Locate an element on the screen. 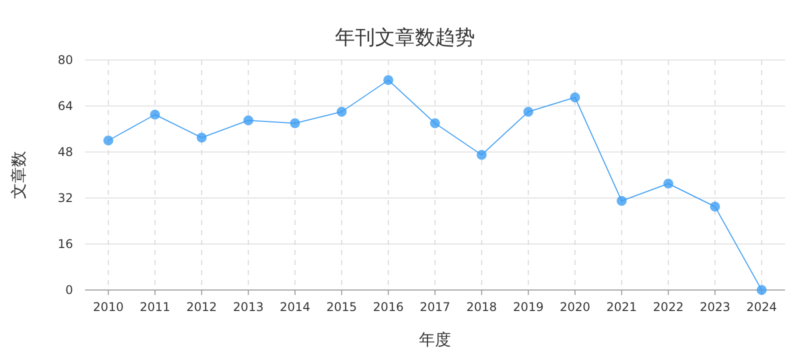  y-tick-label: 80 is located at coordinates (65, 60).